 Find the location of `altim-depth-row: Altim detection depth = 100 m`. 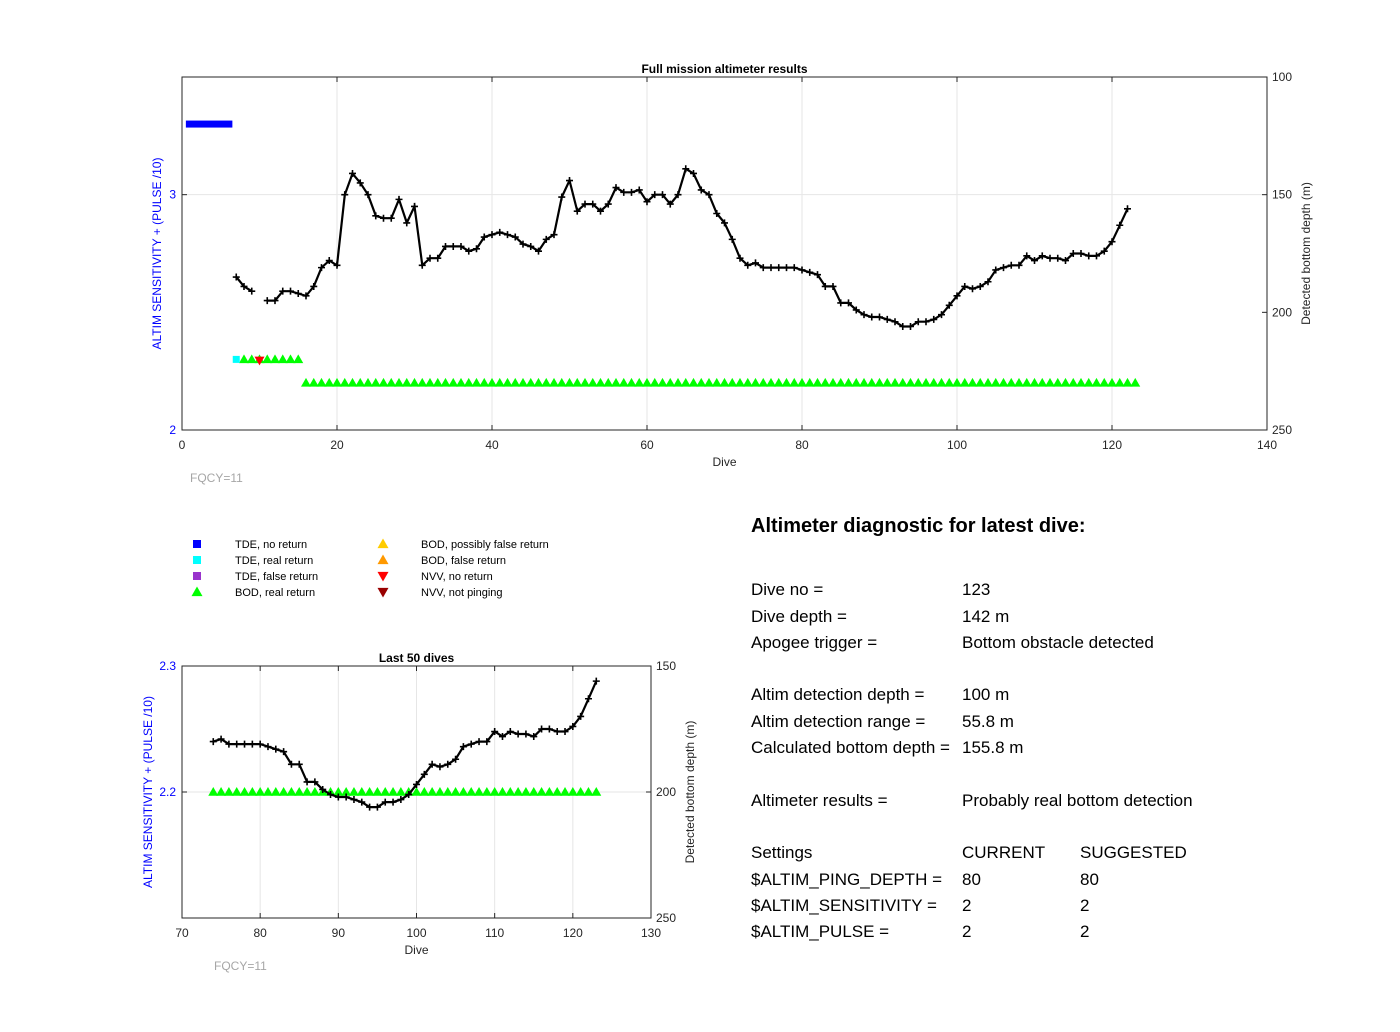

altim-depth-row: Altim detection depth = 100 m is located at coordinates (1061, 695).